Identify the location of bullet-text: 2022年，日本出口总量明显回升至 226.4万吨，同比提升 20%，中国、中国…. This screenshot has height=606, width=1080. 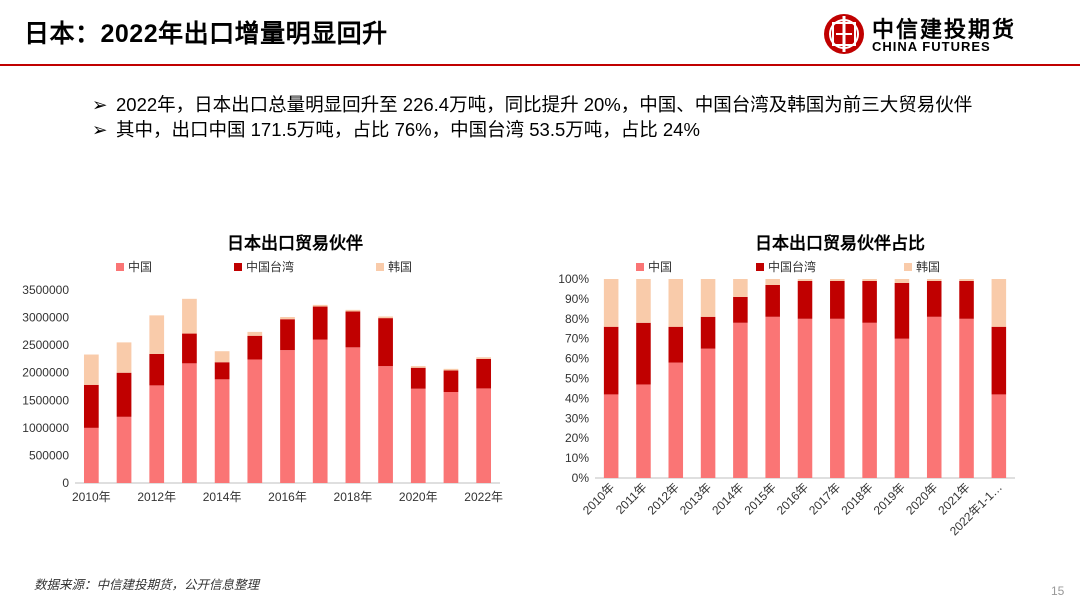
(544, 104).